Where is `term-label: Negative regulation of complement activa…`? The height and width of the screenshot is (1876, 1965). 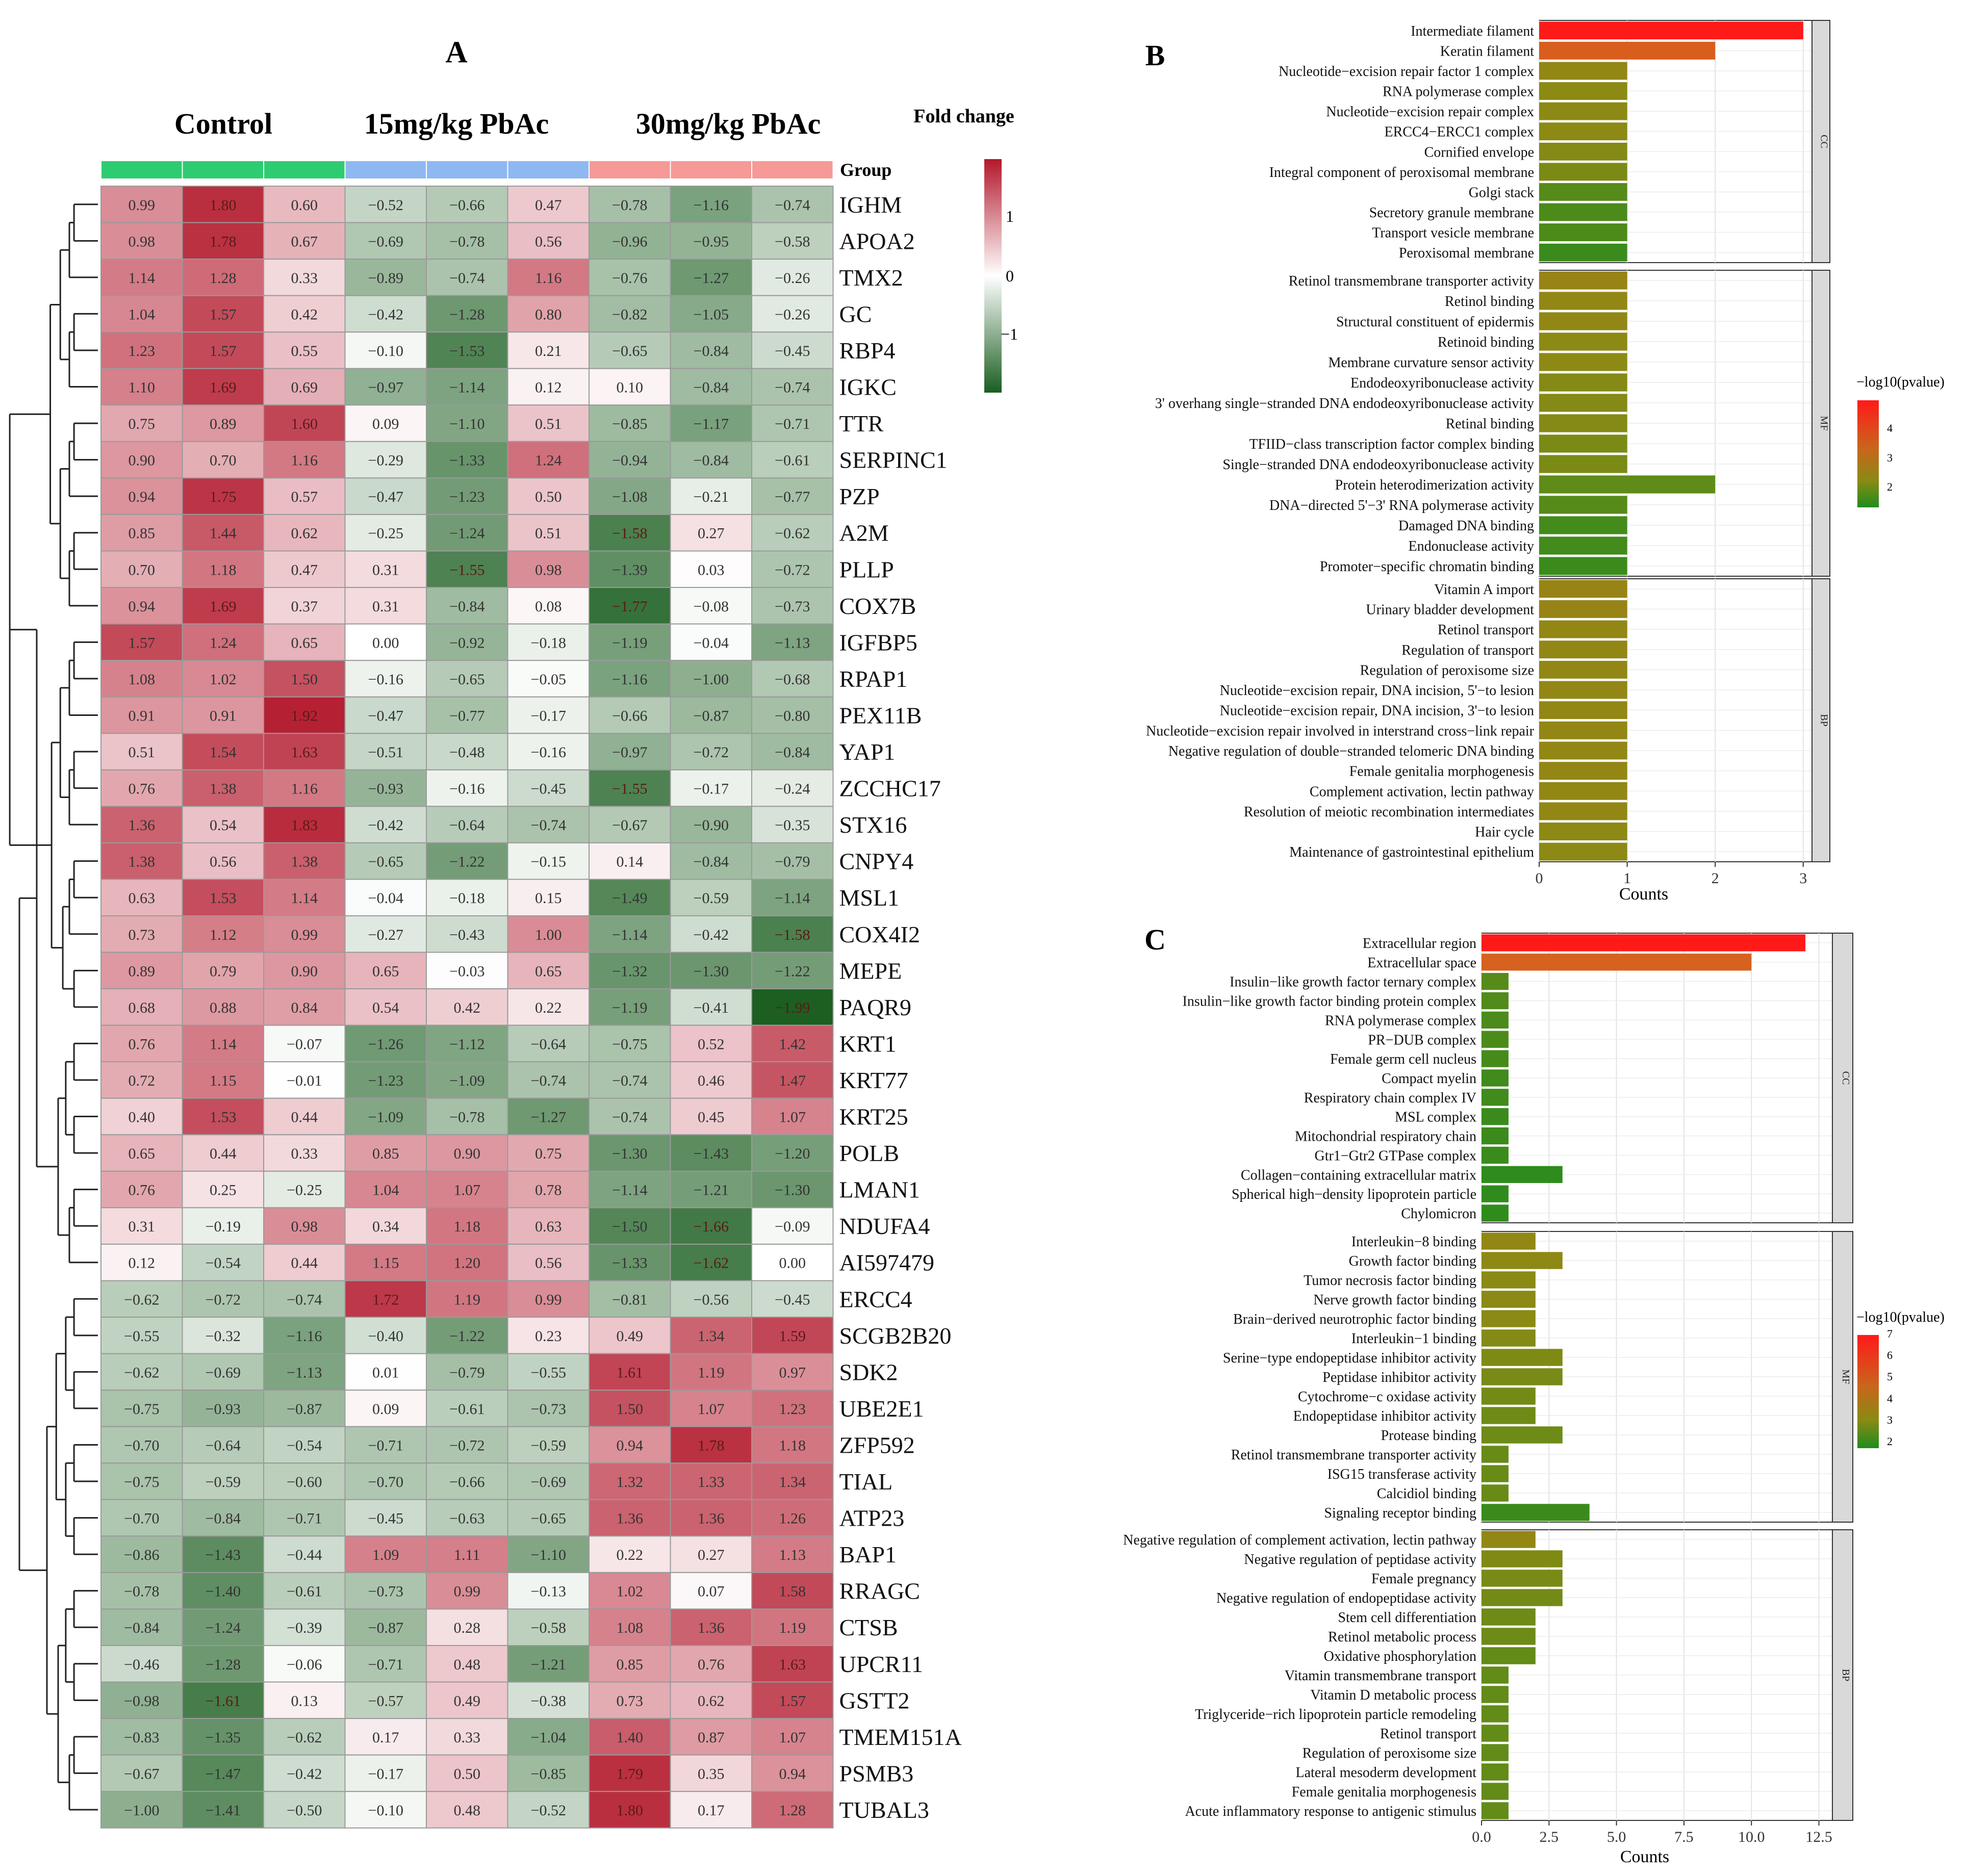
term-label: Negative regulation of complement activa… is located at coordinates (1299, 1540).